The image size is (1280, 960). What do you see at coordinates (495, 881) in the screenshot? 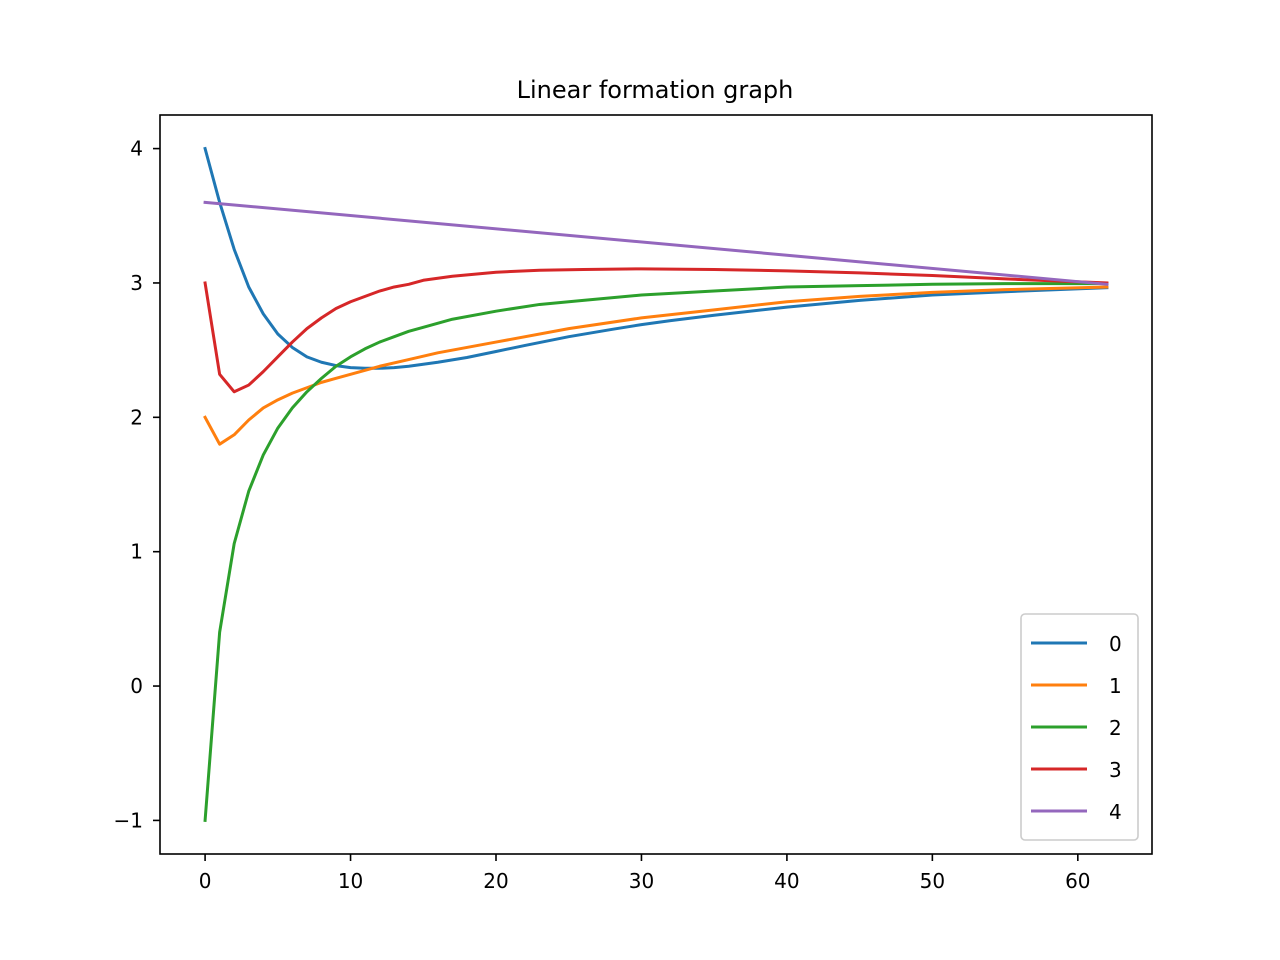
I see `x-tick-label: 20` at bounding box center [495, 881].